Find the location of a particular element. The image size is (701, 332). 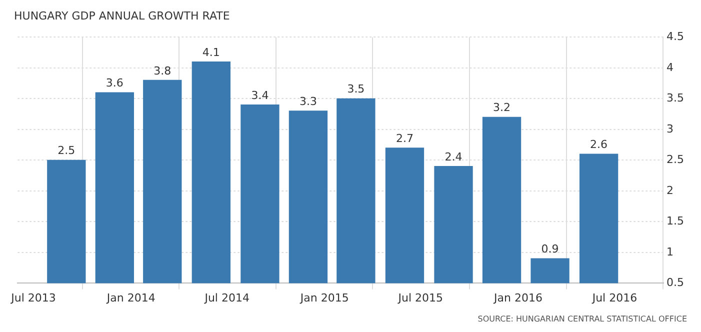

data-label: 2.6 is located at coordinates (599, 145).